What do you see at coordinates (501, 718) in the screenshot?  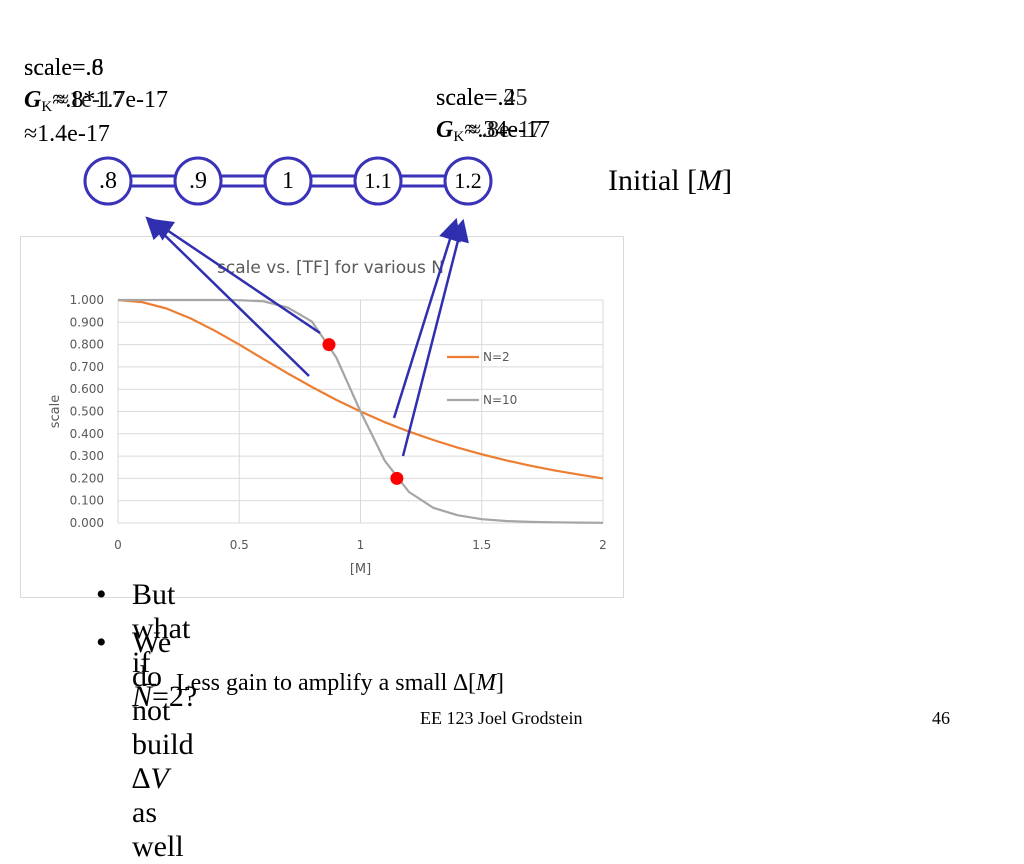 I see `footer-text: EE 123 Joel Grodstein` at bounding box center [501, 718].